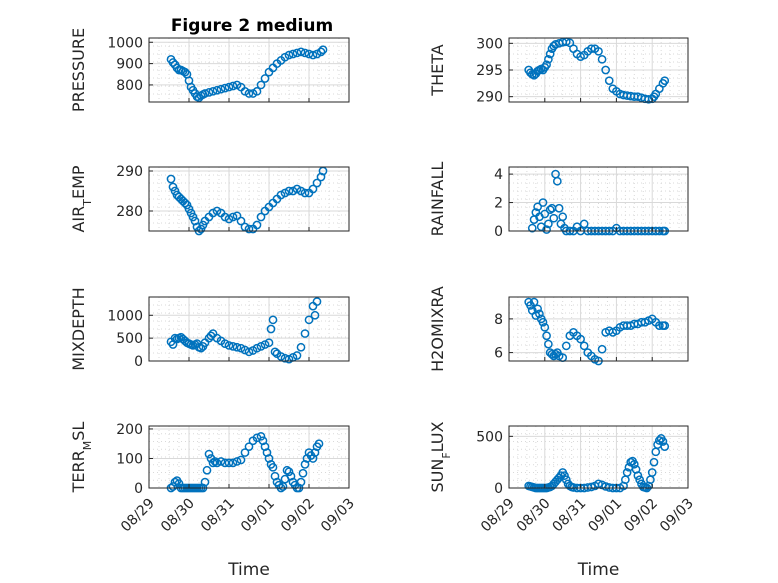  I want to click on x-tick-label: 09/03, so click(338, 516).